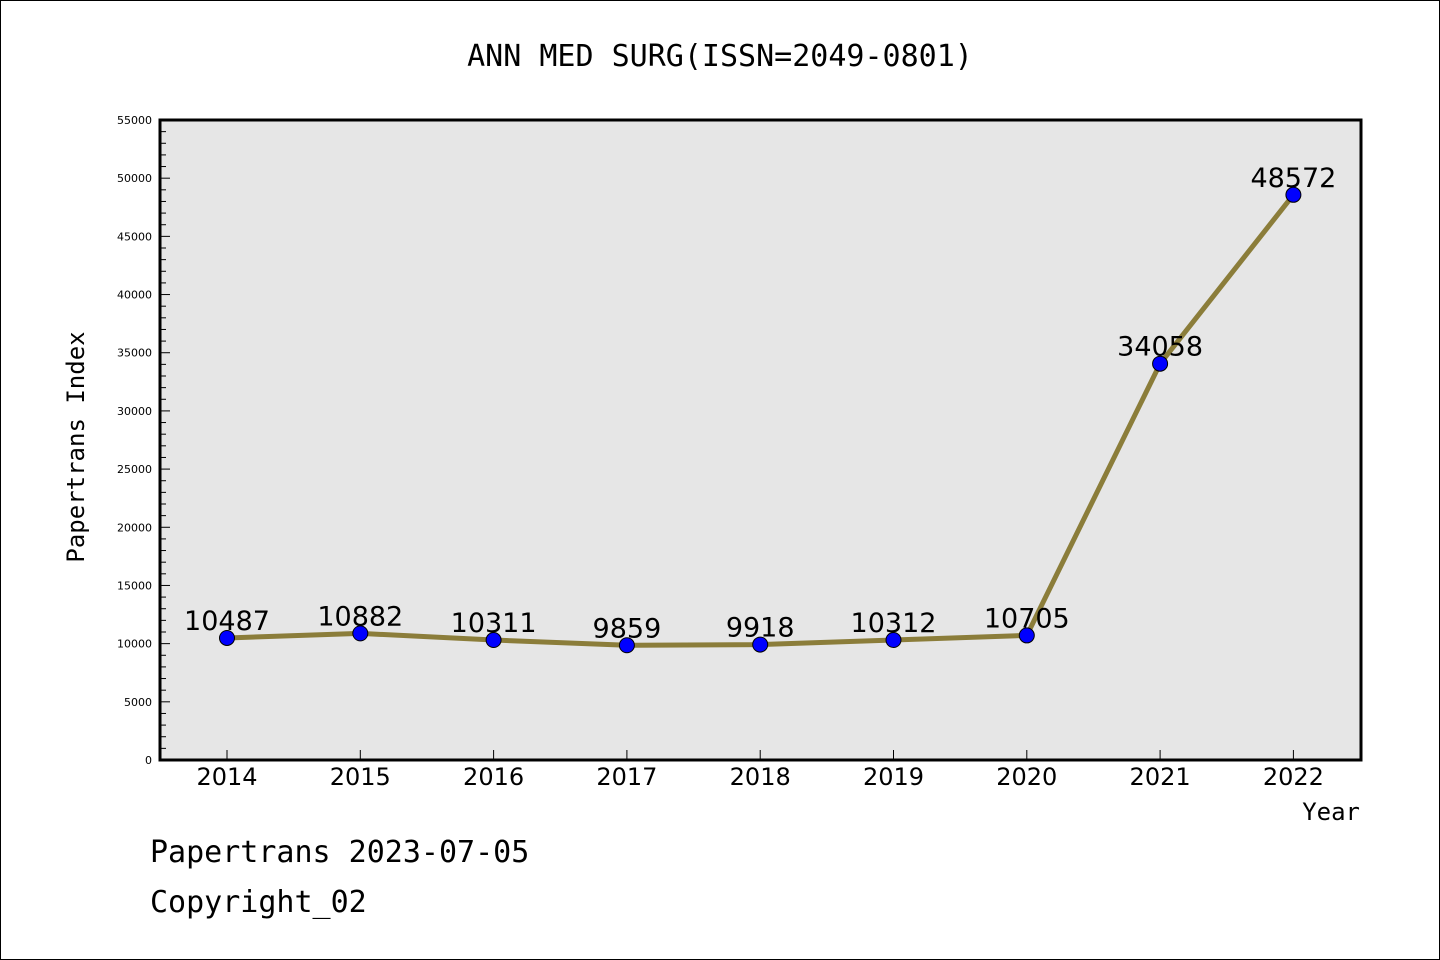 This screenshot has width=1440, height=960. Describe the element at coordinates (134, 411) in the screenshot. I see `y-tick-label: 30000` at that location.